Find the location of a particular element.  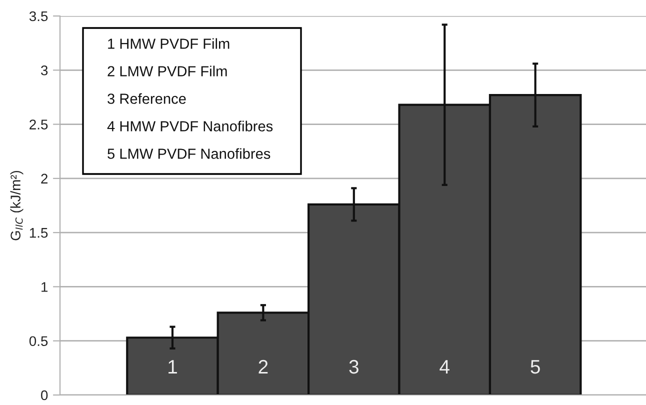

x-tick-label: 5 is located at coordinates (535, 367).